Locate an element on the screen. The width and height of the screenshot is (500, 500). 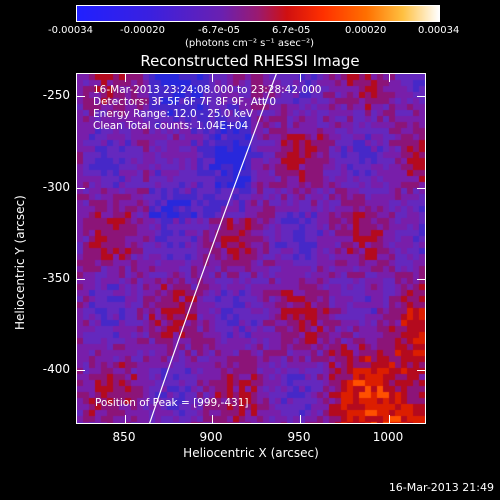
peak-annotation: Position of Peak = [999,-431] is located at coordinates (172, 403).